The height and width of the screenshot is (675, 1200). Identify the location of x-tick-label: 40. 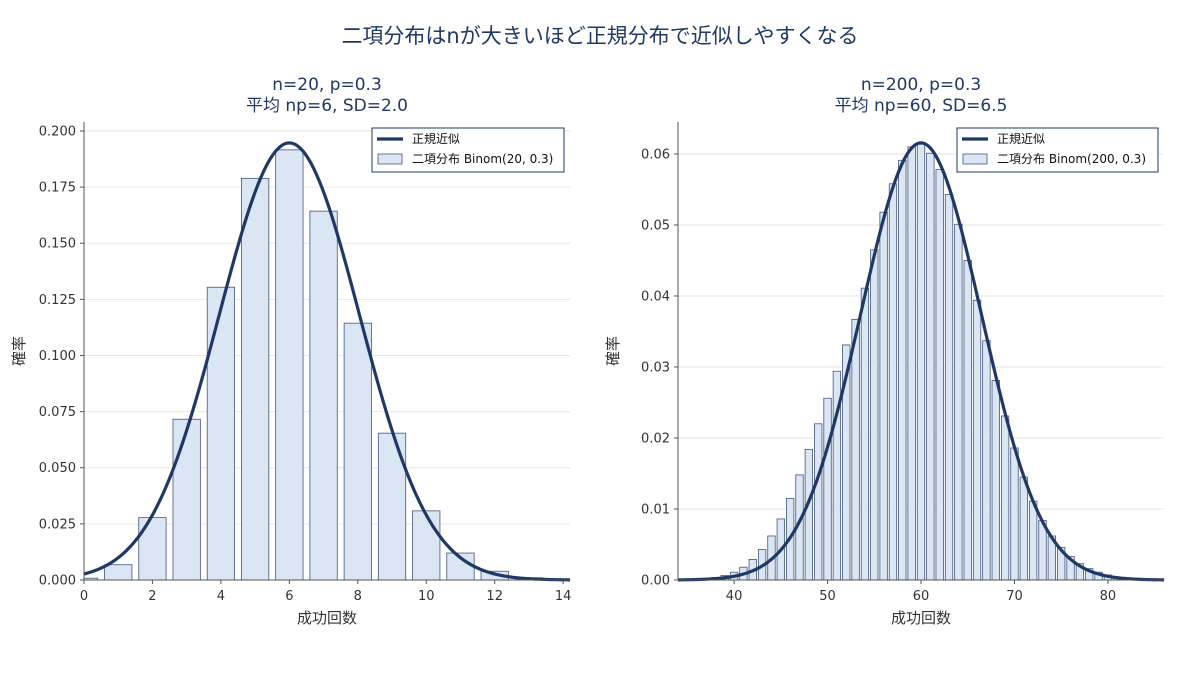
(734, 596).